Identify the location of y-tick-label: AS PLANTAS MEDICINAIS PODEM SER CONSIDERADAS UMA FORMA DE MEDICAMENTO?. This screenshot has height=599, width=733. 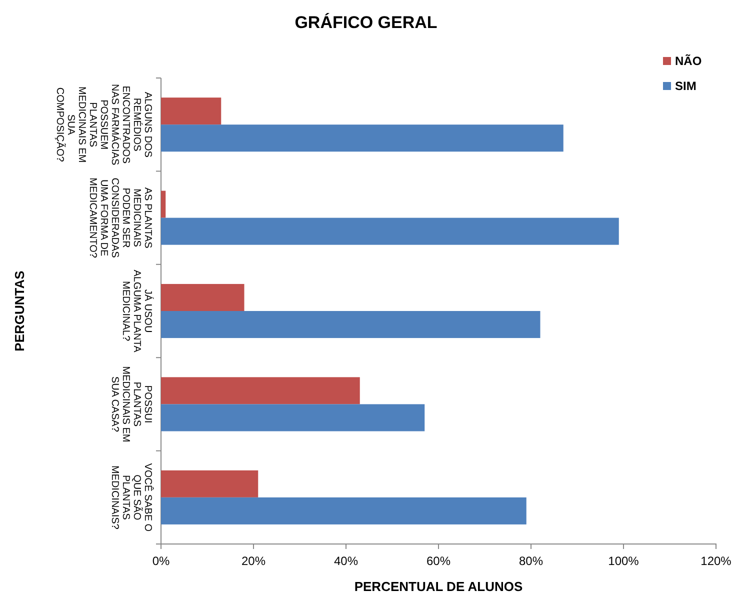
(120, 218).